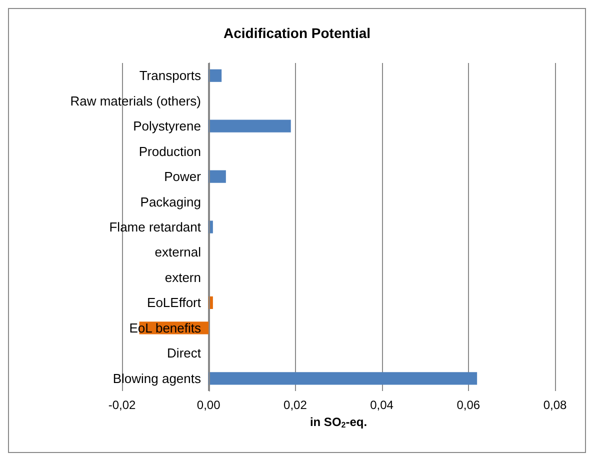  I want to click on x-tick-label: 0,08, so click(555, 405).